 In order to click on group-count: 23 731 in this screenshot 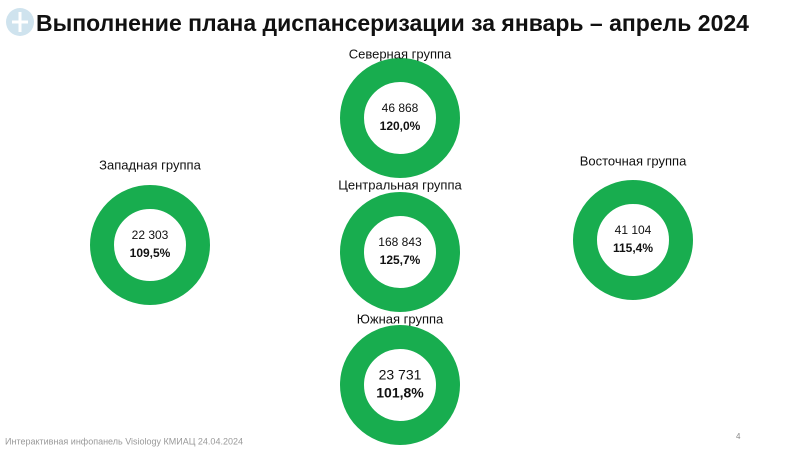, I will do `click(400, 375)`.